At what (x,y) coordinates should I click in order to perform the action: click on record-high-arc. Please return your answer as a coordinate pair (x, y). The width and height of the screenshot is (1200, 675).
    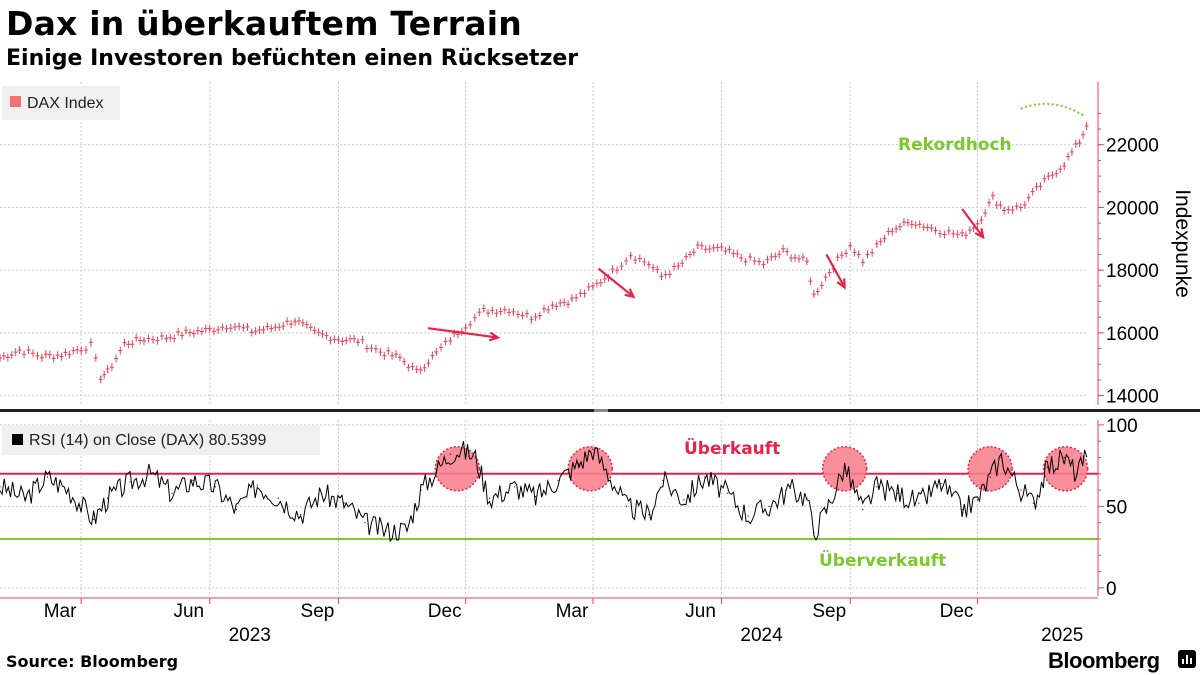
    Looking at the image, I should click on (1053, 110).